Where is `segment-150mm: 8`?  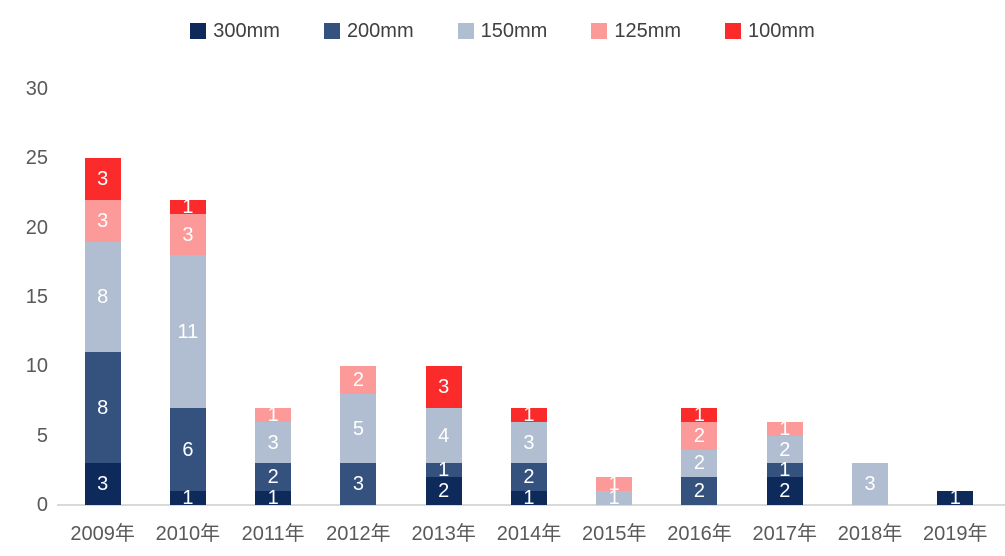
segment-150mm: 8 is located at coordinates (102, 297).